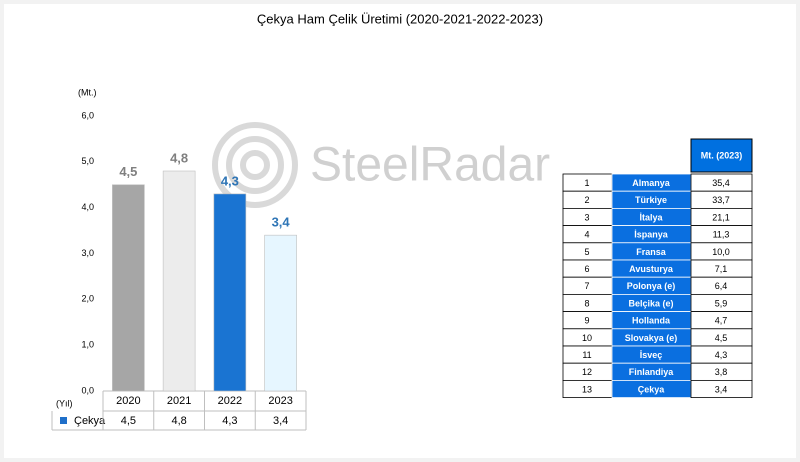  I want to click on y-axis-label: (Mt.), so click(87, 92).